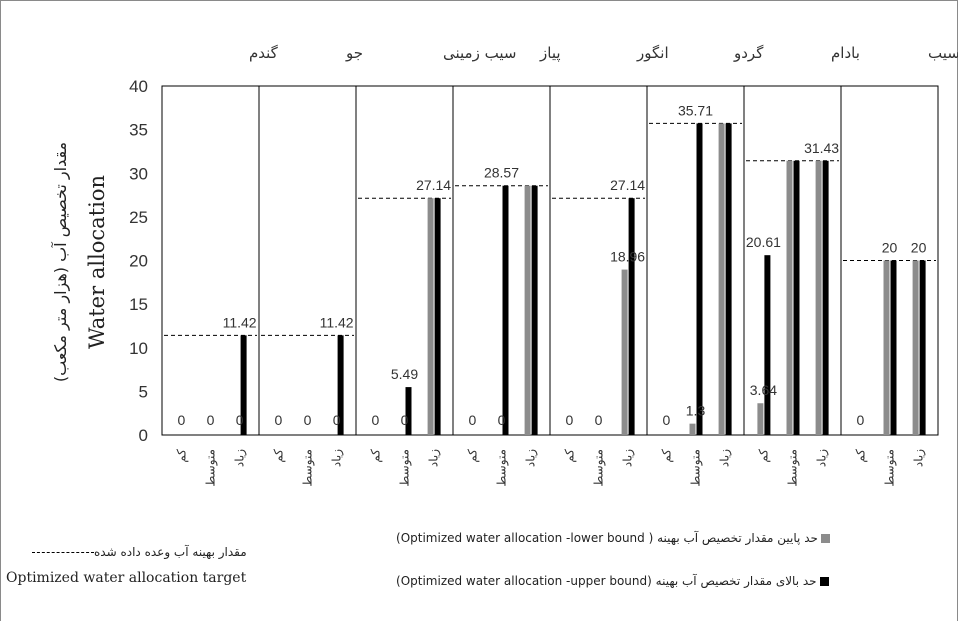  What do you see at coordinates (404, 374) in the screenshot?
I see `data-label: 5.49` at bounding box center [404, 374].